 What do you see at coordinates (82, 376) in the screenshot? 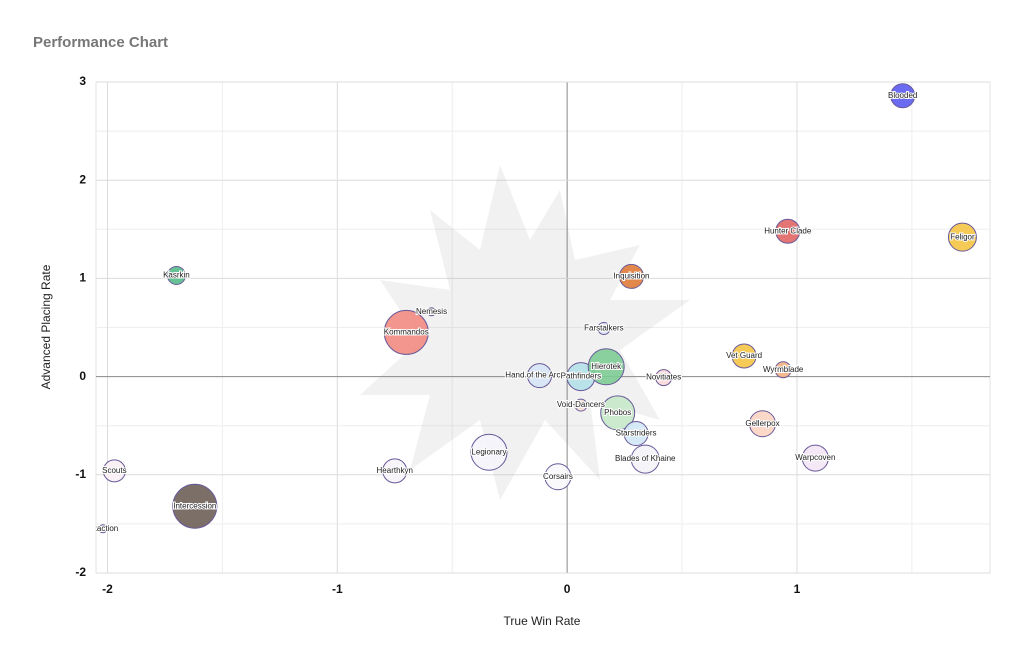
I see `y-tick-label: 0` at bounding box center [82, 376].